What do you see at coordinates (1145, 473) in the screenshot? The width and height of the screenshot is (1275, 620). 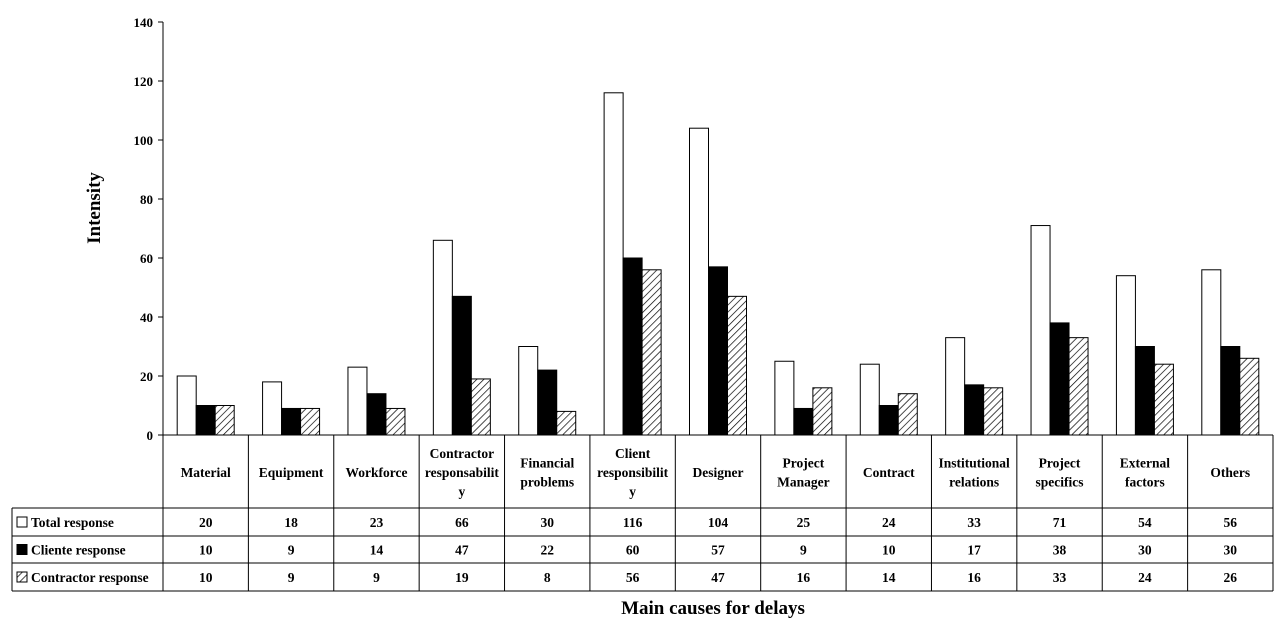 I see `category-label: External factors` at bounding box center [1145, 473].